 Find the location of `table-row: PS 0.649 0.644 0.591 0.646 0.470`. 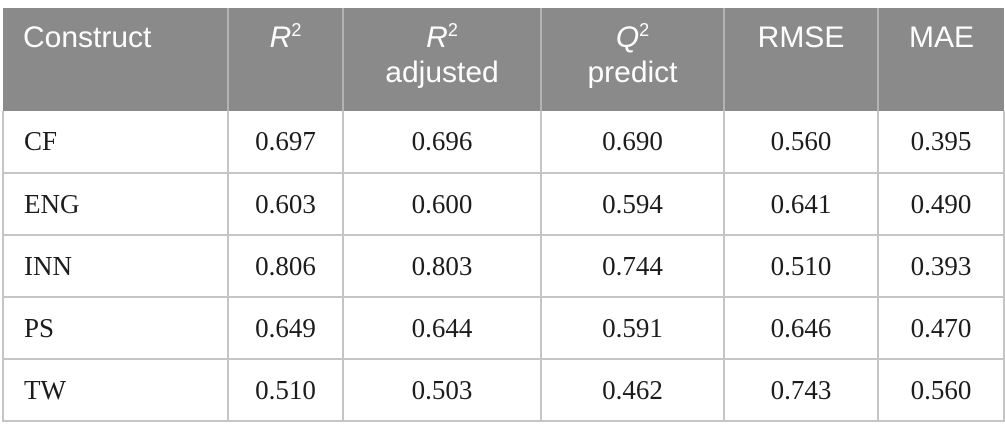

table-row: PS 0.649 0.644 0.591 0.646 0.470 is located at coordinates (503, 328).